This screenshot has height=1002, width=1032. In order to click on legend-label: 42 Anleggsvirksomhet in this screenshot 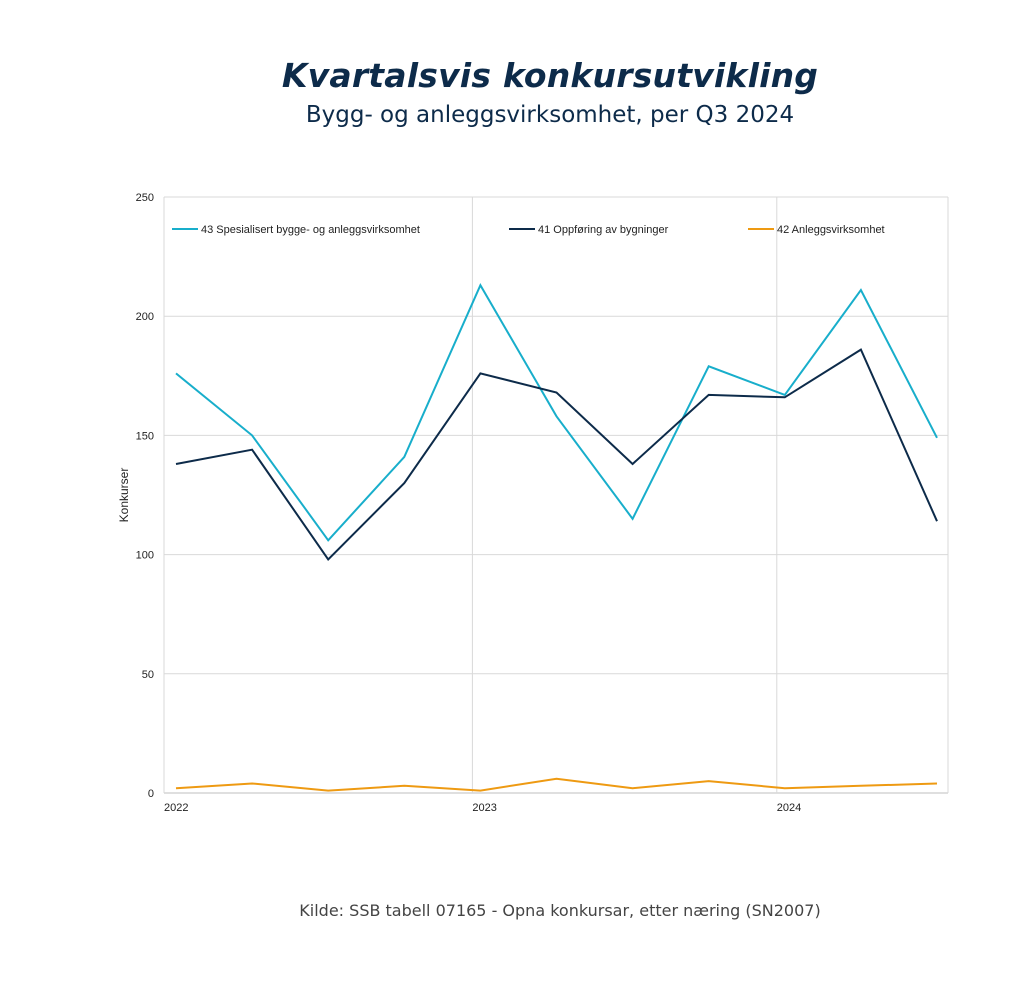, I will do `click(831, 230)`.